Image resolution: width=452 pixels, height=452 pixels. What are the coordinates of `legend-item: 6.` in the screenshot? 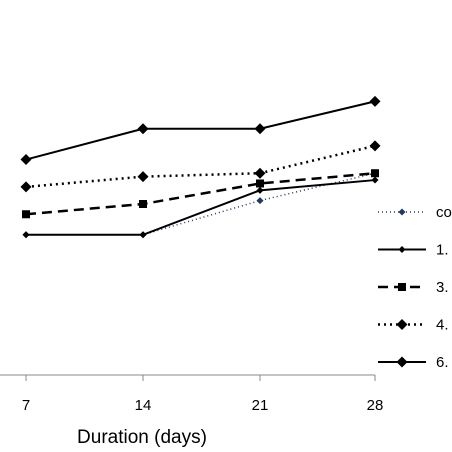 It's located at (413, 362).